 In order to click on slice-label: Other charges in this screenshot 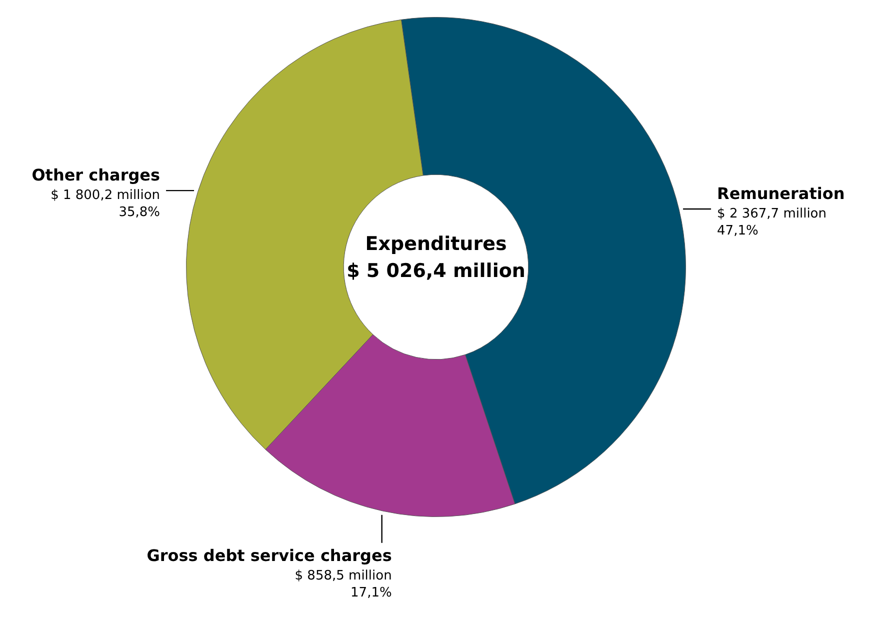, I will do `click(96, 175)`.